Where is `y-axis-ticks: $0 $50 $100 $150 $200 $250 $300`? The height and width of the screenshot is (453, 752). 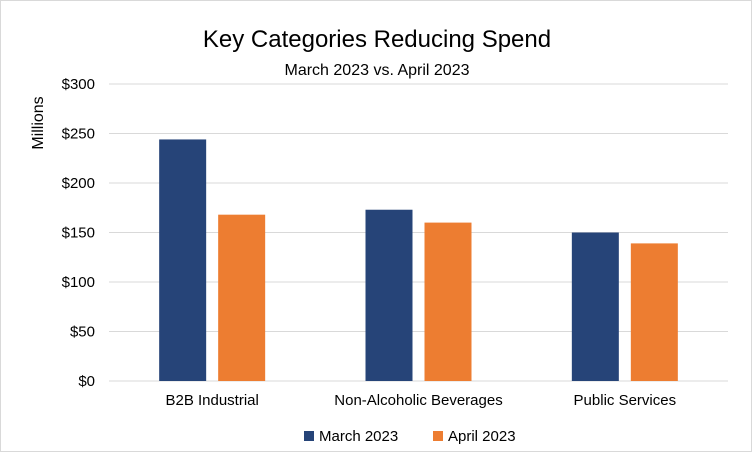
y-axis-ticks: $0 $50 $100 $150 $200 $250 $300 is located at coordinates (78, 233).